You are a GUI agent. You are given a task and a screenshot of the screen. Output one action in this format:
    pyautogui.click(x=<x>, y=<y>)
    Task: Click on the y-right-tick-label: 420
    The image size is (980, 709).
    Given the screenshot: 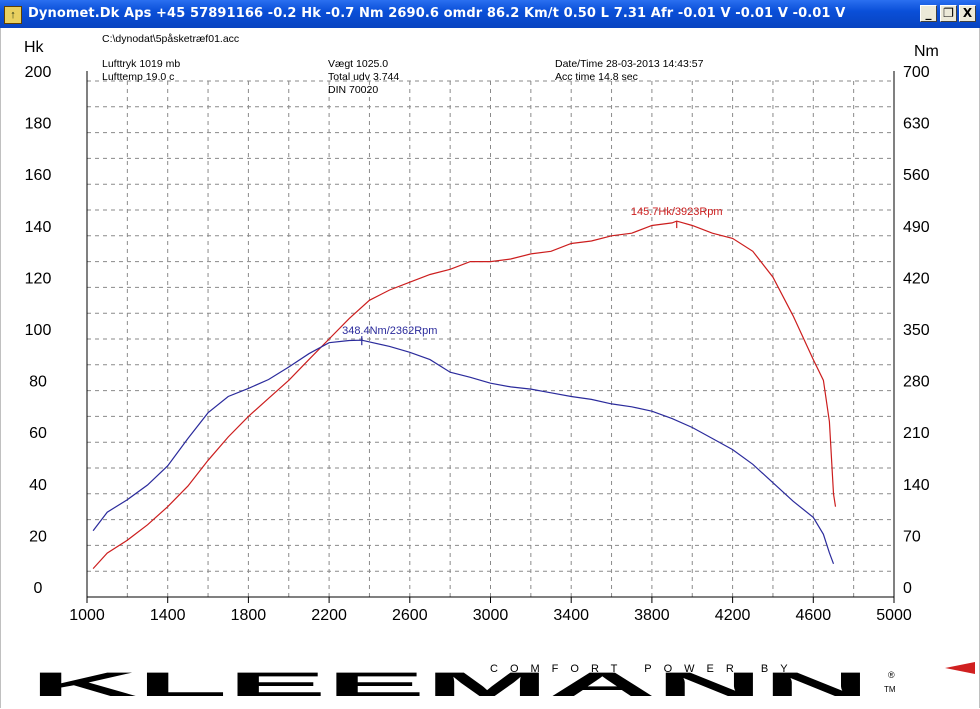 What is the action you would take?
    pyautogui.click(x=916, y=278)
    